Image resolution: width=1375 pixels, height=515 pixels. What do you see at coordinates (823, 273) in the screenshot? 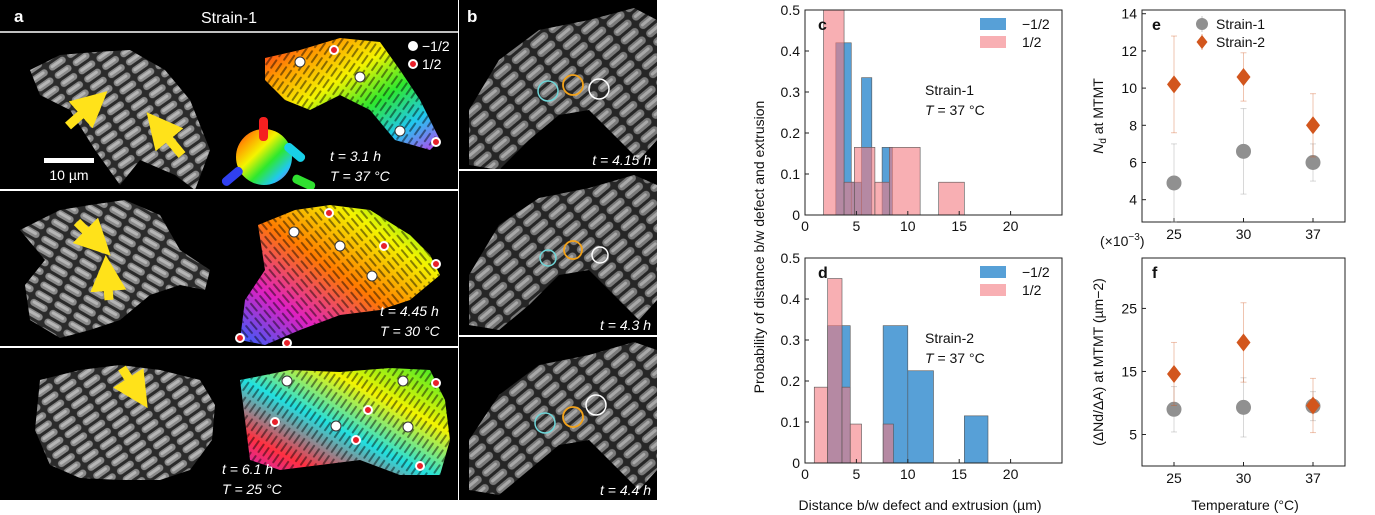
I see `panel-letter: d` at bounding box center [823, 273].